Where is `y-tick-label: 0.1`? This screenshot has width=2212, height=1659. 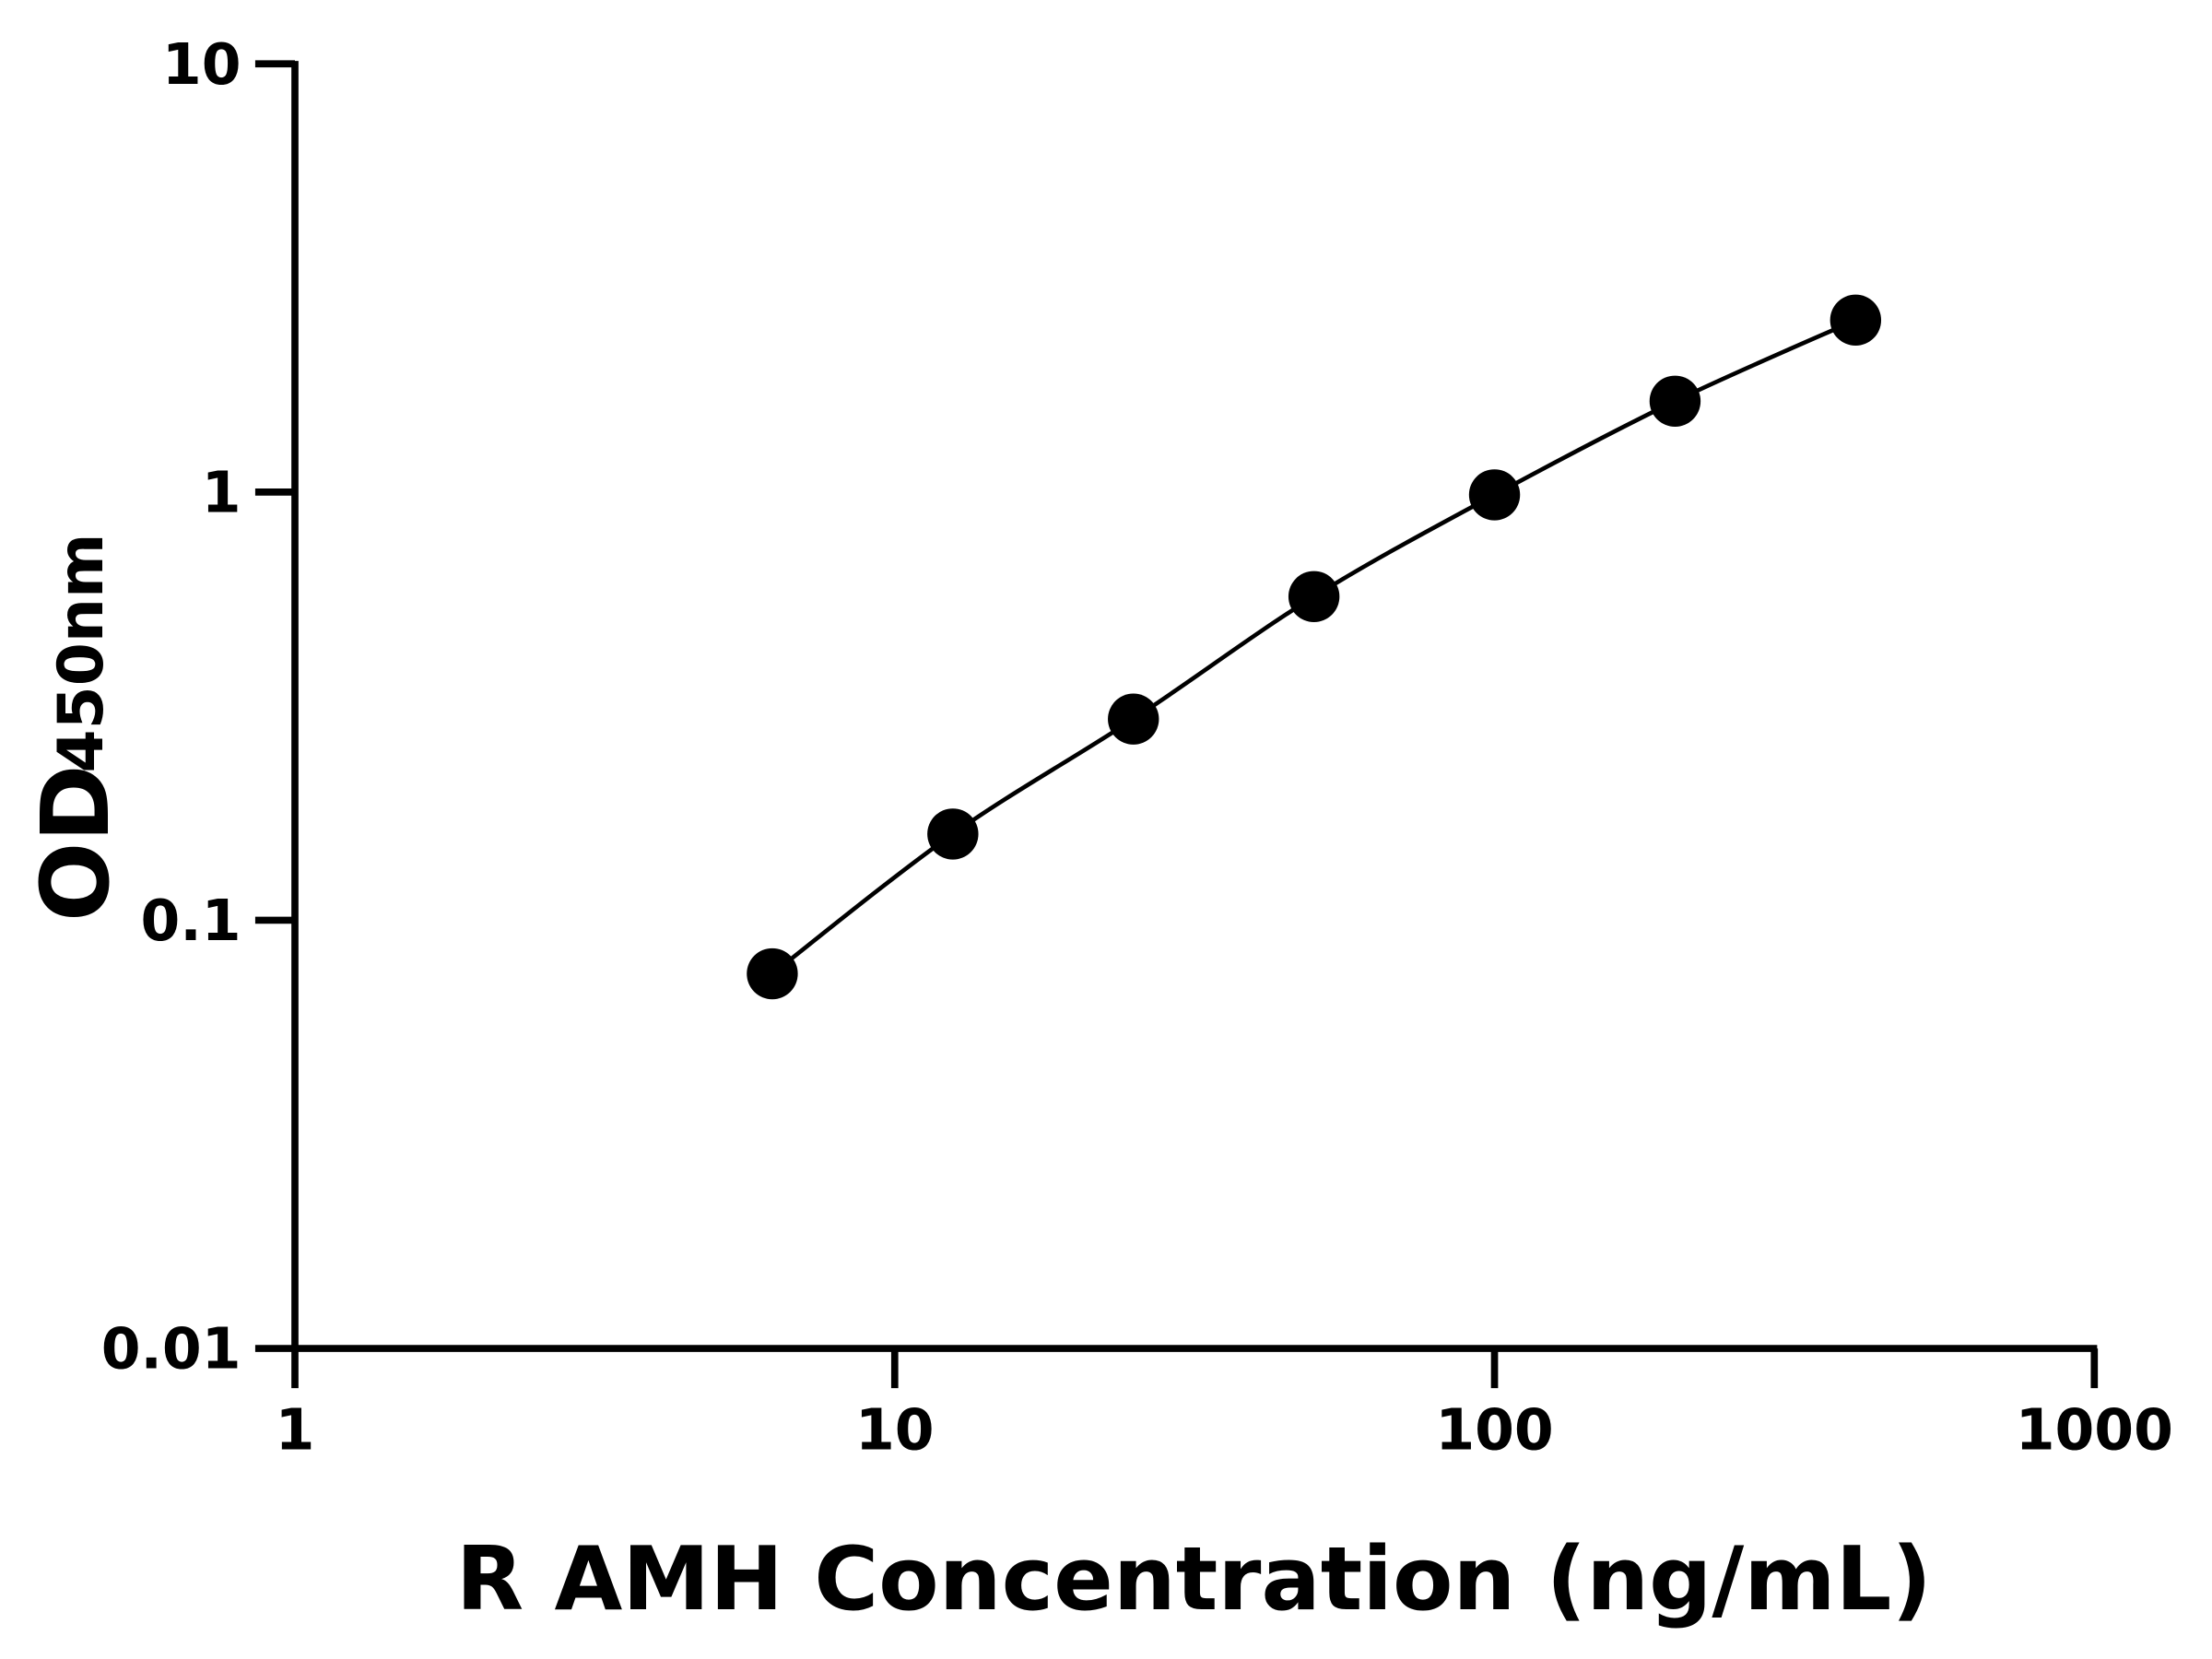
y-tick-label: 0.1 is located at coordinates (191, 921).